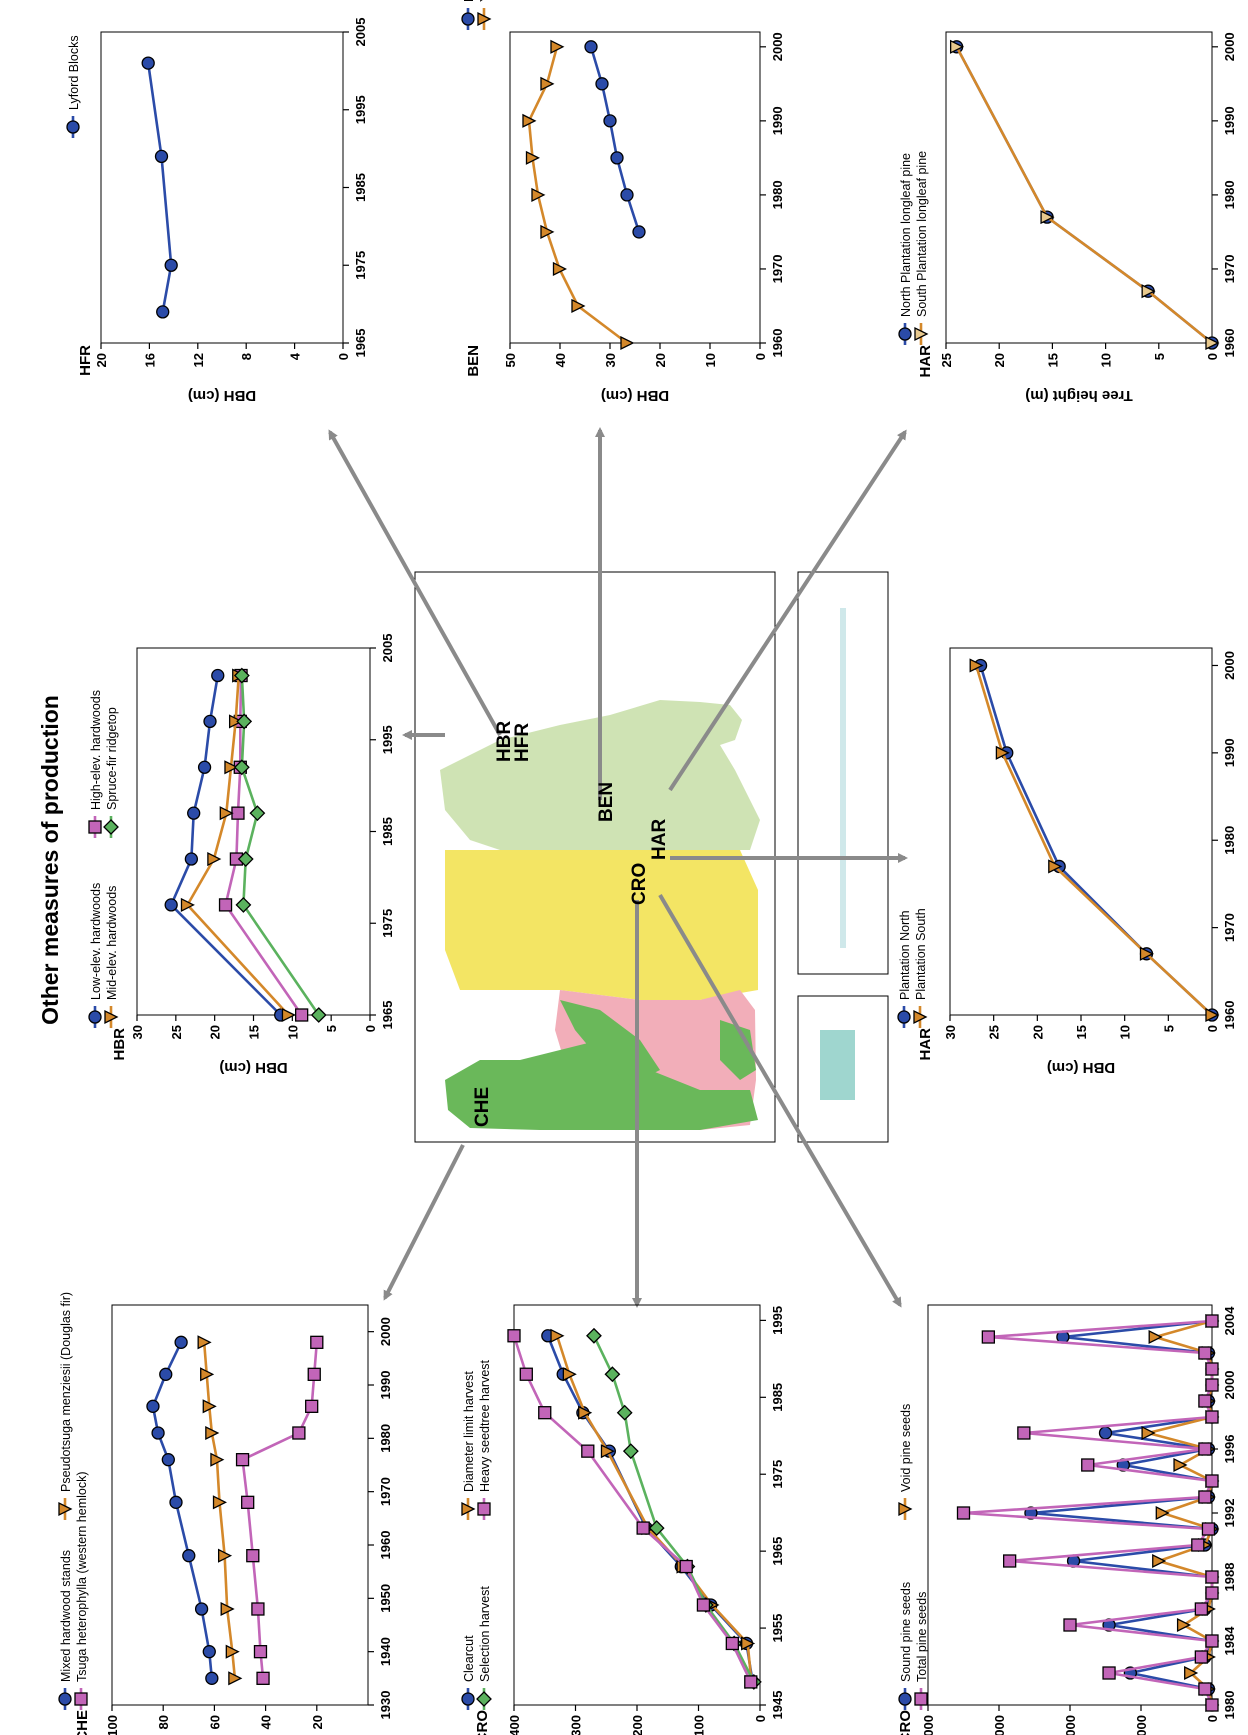 Image resolution: width=1248 pixels, height=1735 pixels. What do you see at coordinates (385, 1705) in the screenshot?
I see `x-tick-label: 1930` at bounding box center [385, 1705].